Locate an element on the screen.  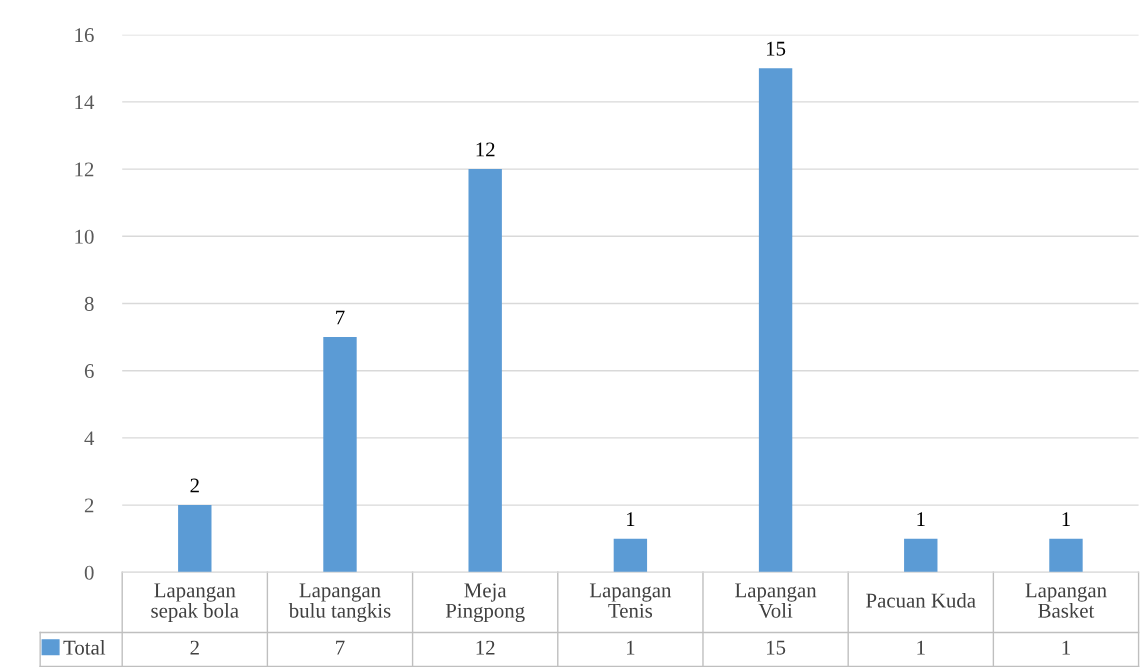
text: 2 is located at coordinates (194, 647).